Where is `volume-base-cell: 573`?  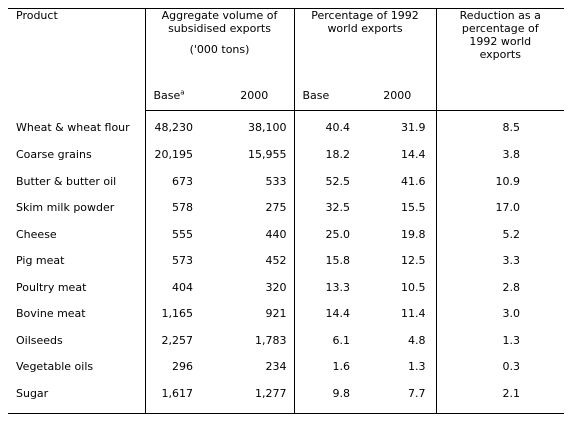
volume-base-cell: 573 is located at coordinates (182, 260).